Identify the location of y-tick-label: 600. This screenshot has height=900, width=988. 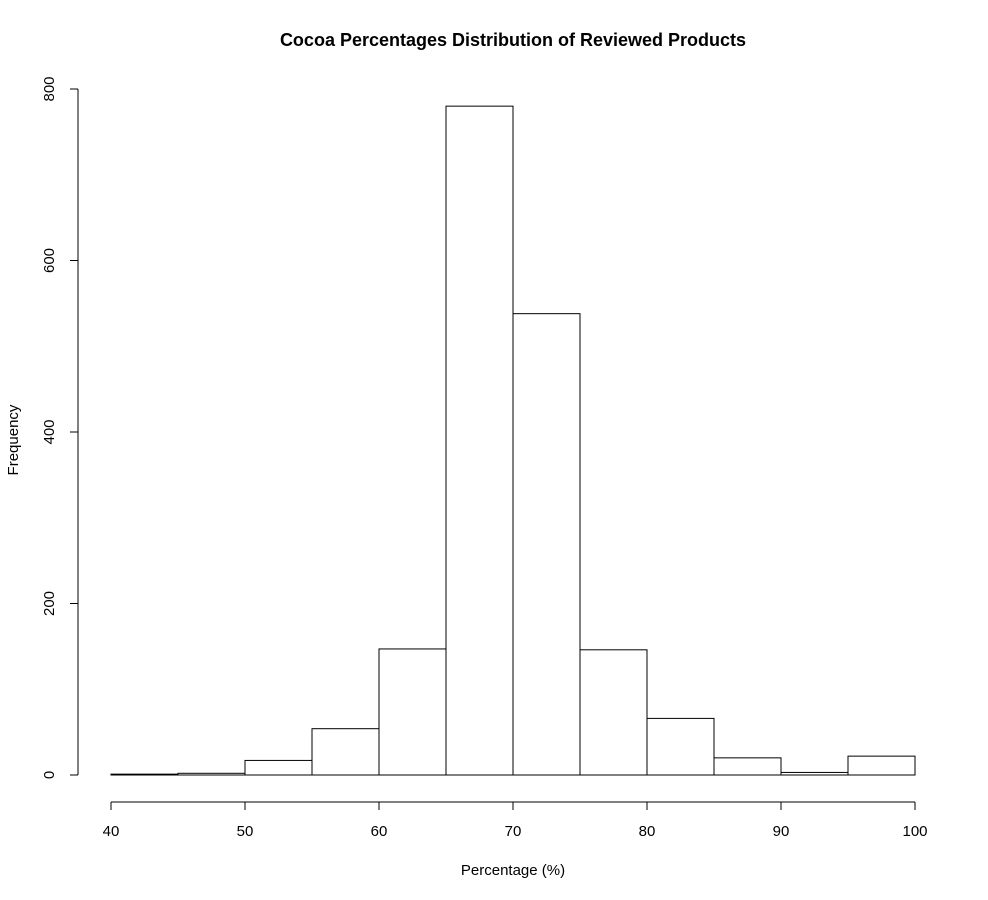
(49, 260).